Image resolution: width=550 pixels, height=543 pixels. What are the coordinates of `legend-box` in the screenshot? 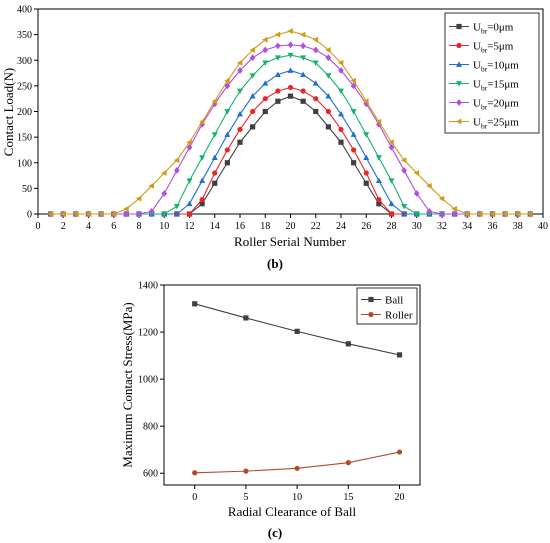 It's located at (492, 73).